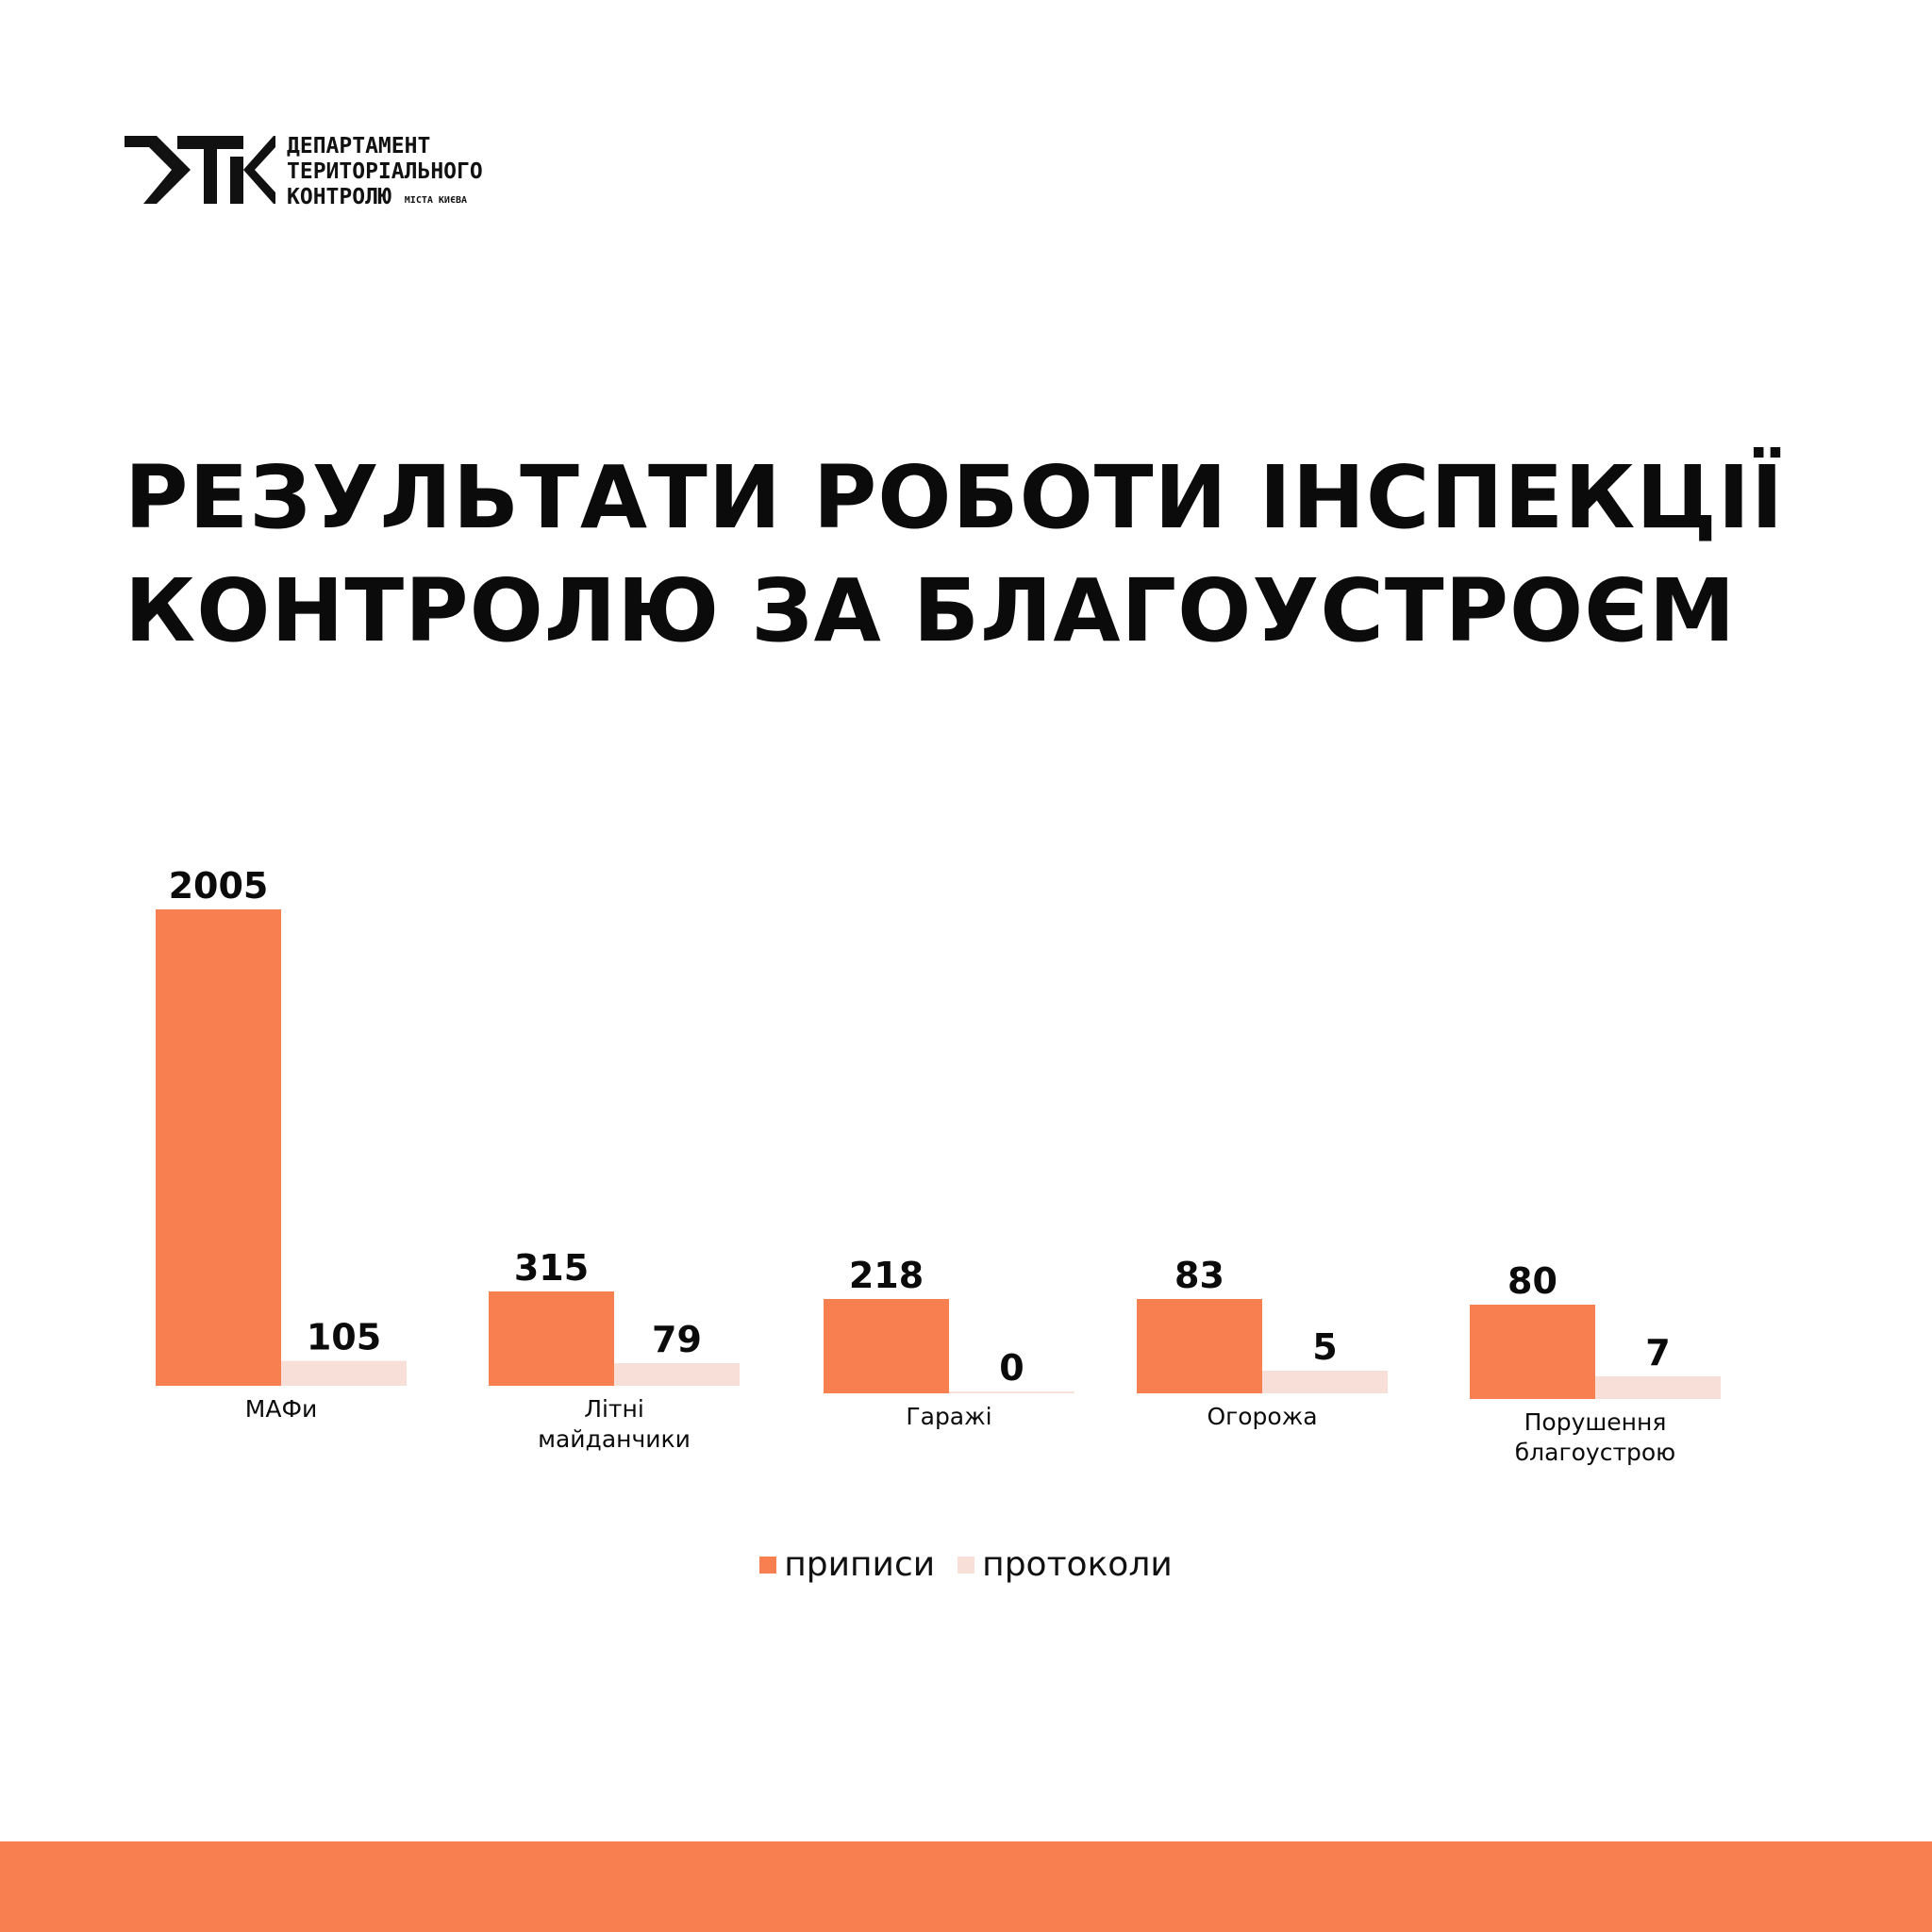  What do you see at coordinates (948, 1417) in the screenshot?
I see `category-label-2-0: Гаражі` at bounding box center [948, 1417].